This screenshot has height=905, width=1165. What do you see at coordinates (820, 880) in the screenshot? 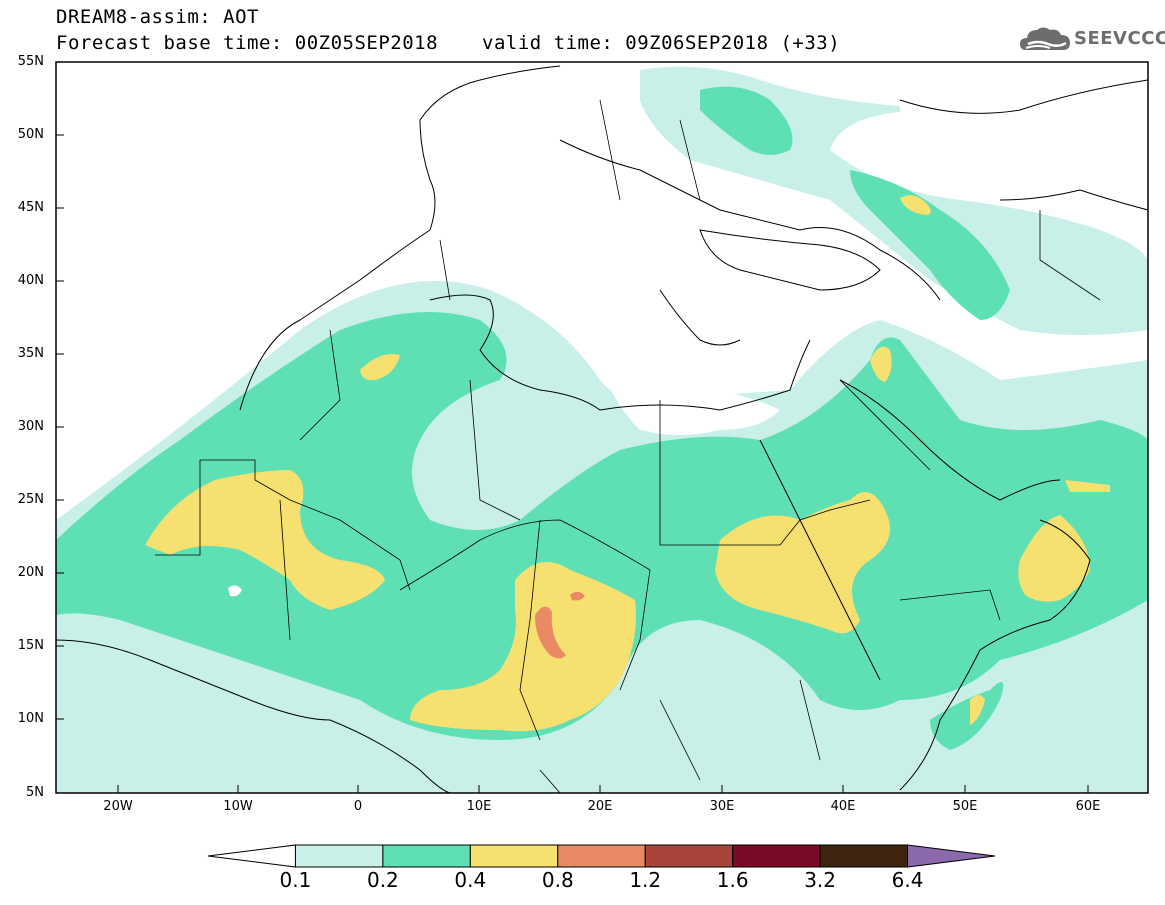
I see `colorbar-label: 3.2` at bounding box center [820, 880].